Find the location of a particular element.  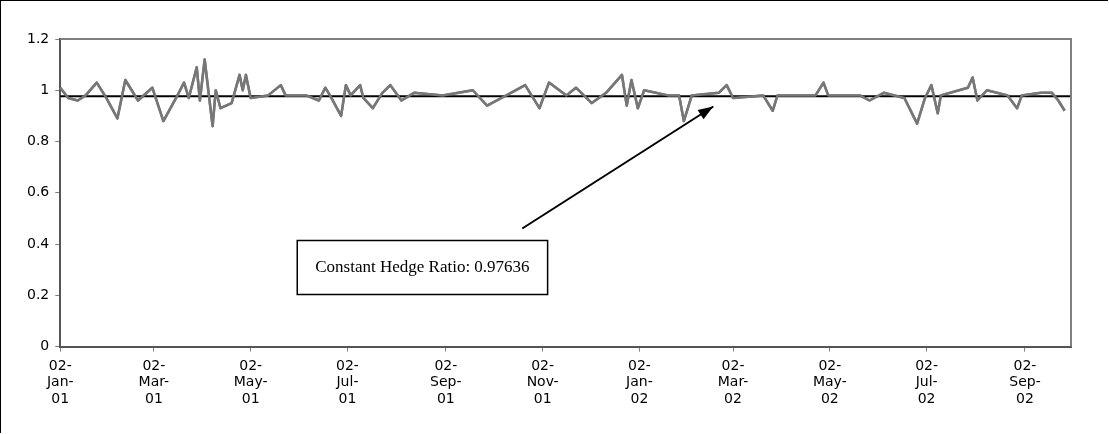

y-tick-label: 0.2 is located at coordinates (38, 293).